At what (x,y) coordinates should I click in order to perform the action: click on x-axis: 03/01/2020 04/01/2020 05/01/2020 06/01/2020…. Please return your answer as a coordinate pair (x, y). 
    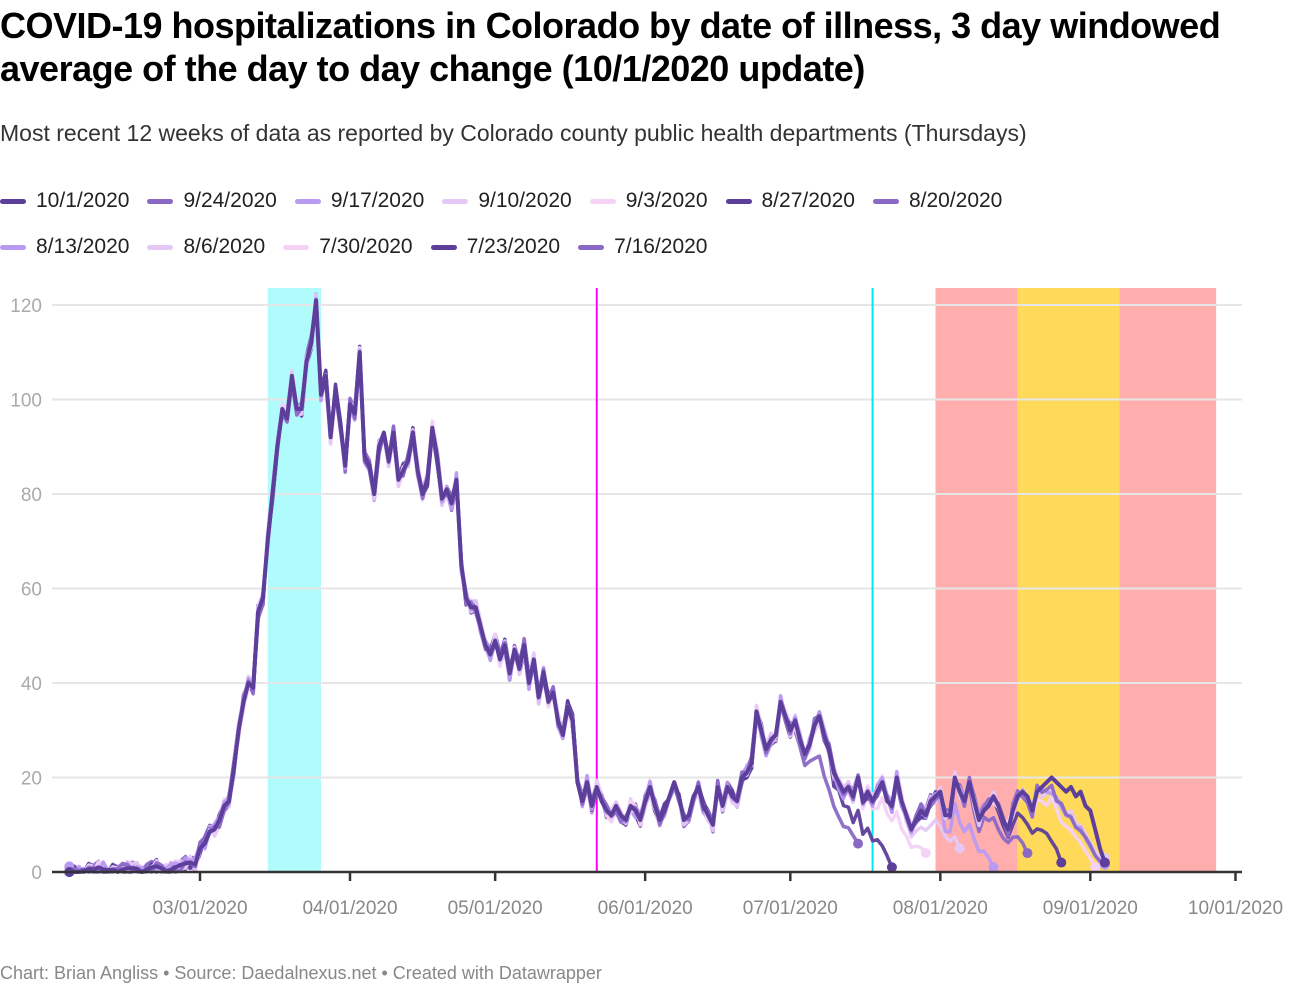
    Looking at the image, I should click on (667, 894).